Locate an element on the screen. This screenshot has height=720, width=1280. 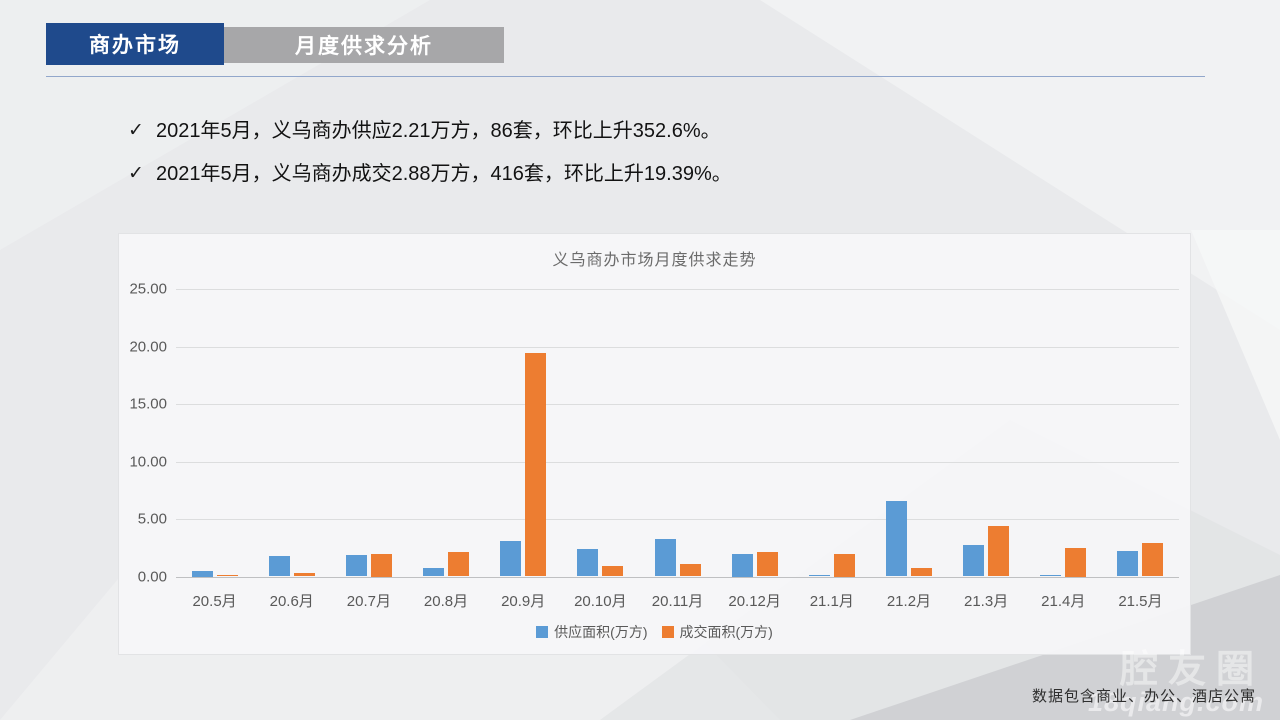
y-tick-10.00: 10.00 is located at coordinates (148, 461).